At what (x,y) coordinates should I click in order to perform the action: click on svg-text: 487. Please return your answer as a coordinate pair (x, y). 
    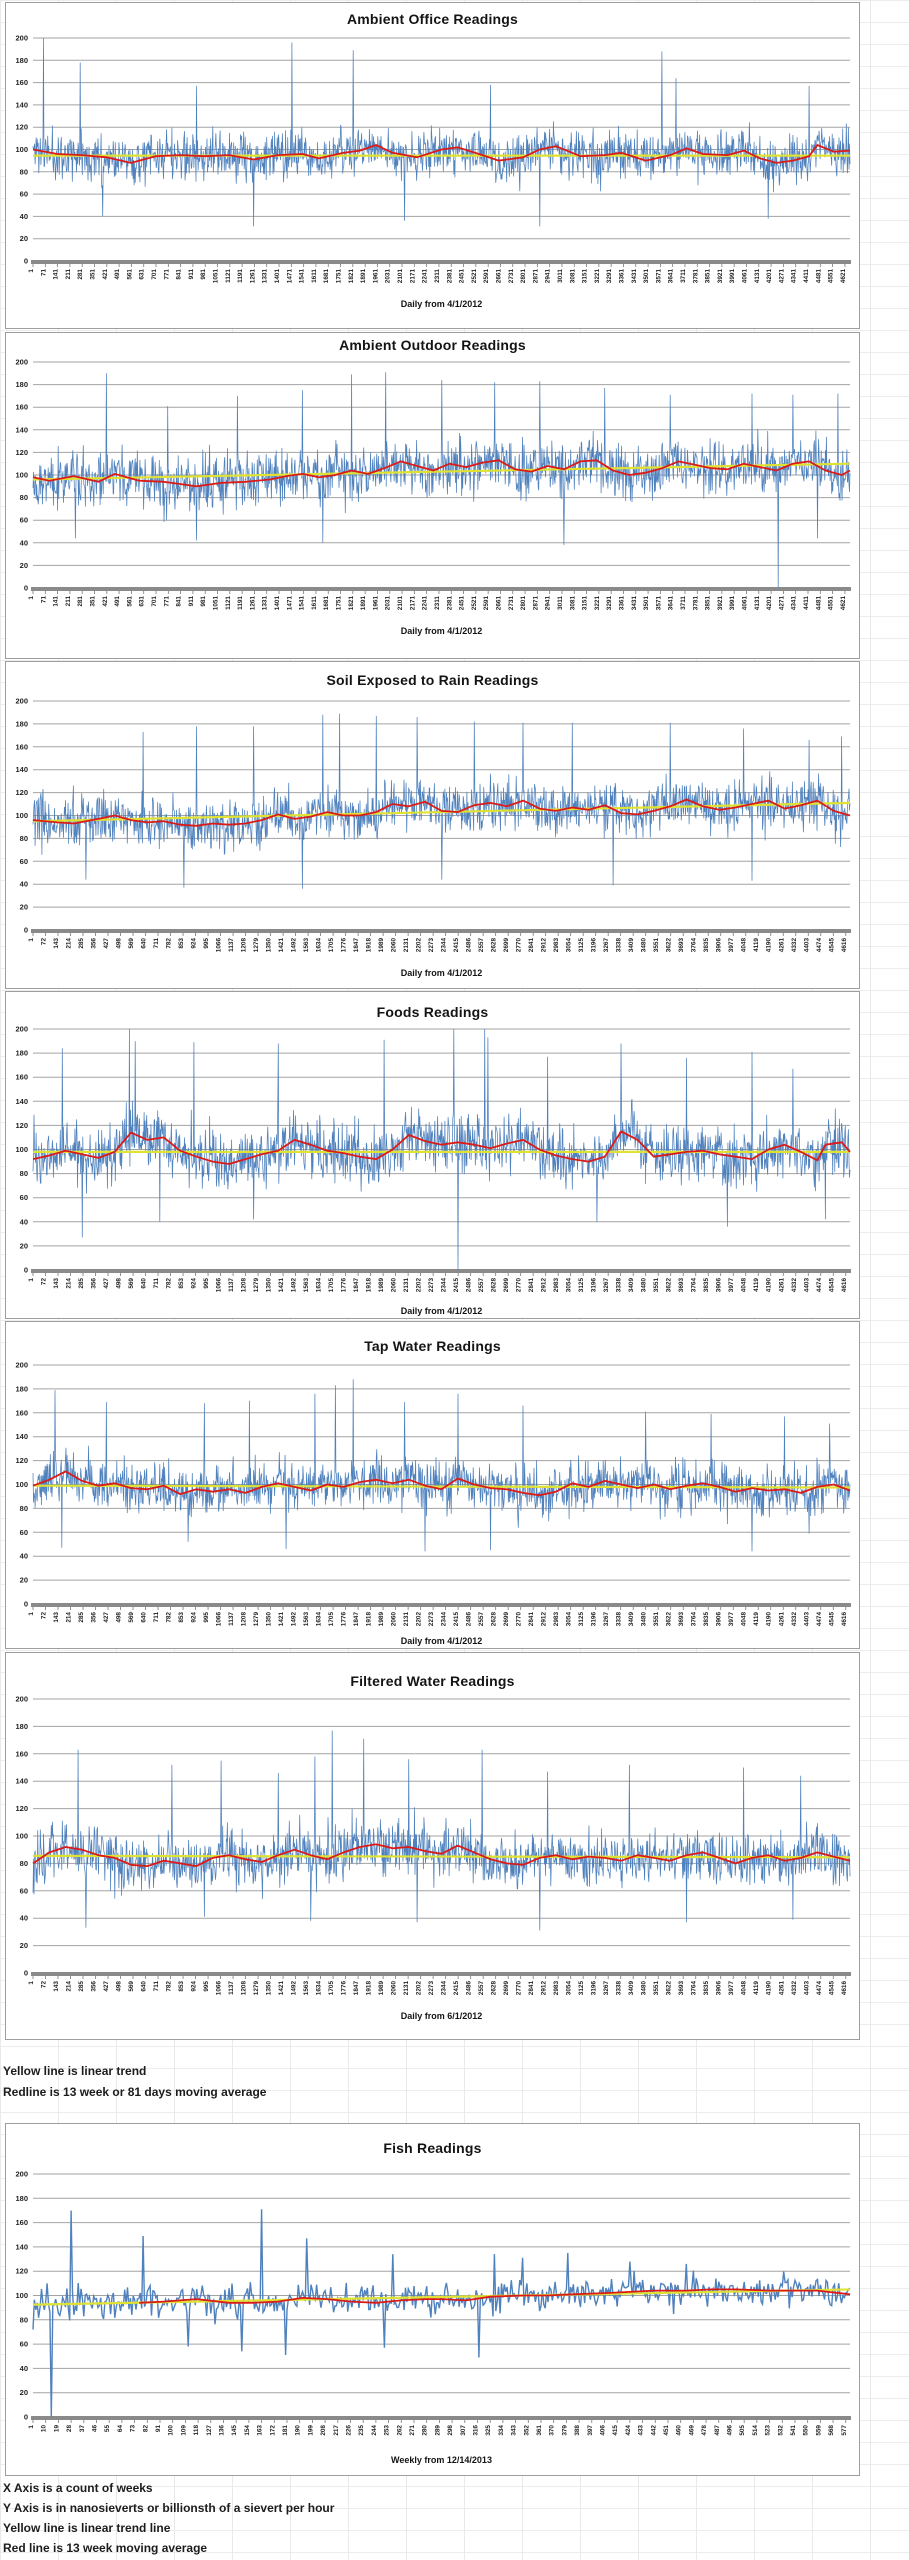
    Looking at the image, I should click on (717, 2430).